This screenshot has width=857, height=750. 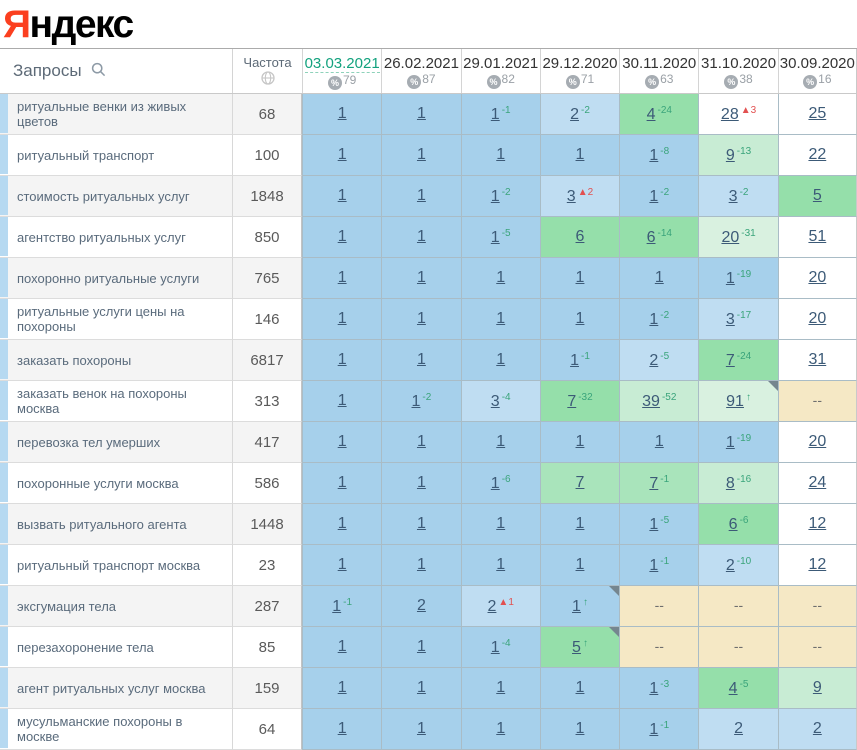 What do you see at coordinates (651, 401) in the screenshot?
I see `position-link: 39` at bounding box center [651, 401].